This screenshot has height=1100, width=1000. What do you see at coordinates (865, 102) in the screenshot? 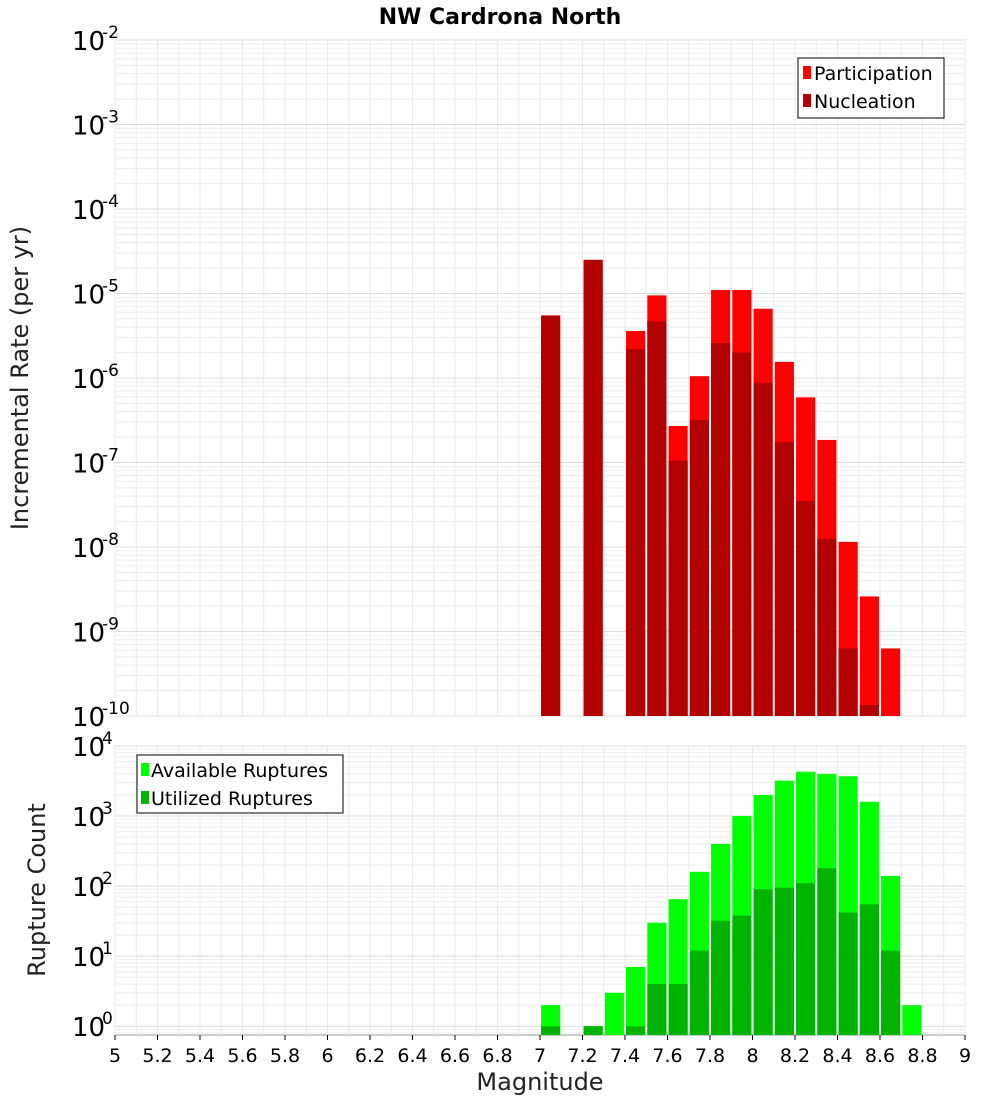
I see `legend-label-nucleation: Nucleation` at bounding box center [865, 102].